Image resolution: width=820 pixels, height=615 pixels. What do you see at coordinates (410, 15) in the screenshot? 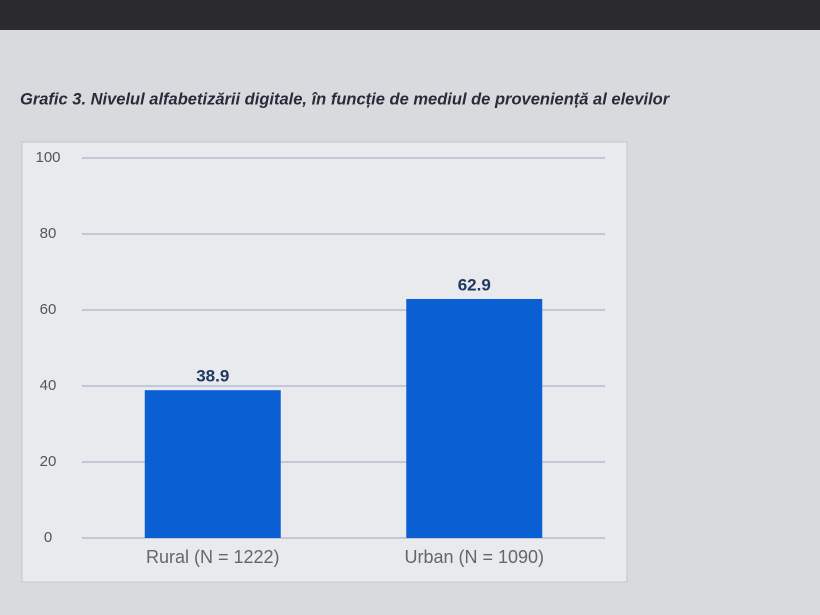
I see `top-bar` at bounding box center [410, 15].